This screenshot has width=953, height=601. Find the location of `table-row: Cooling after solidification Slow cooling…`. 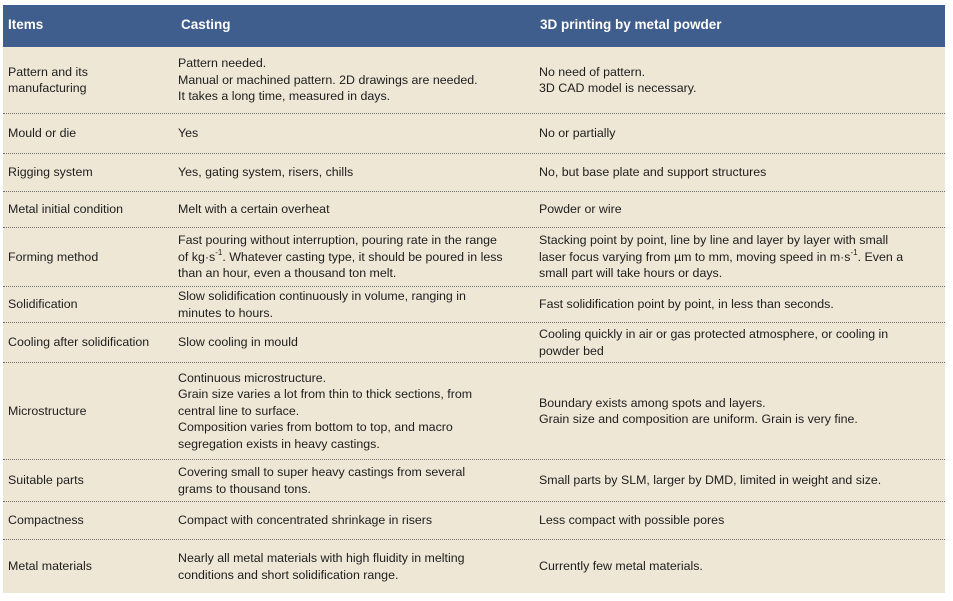

table-row: Cooling after solidification Slow cooling… is located at coordinates (474, 343).